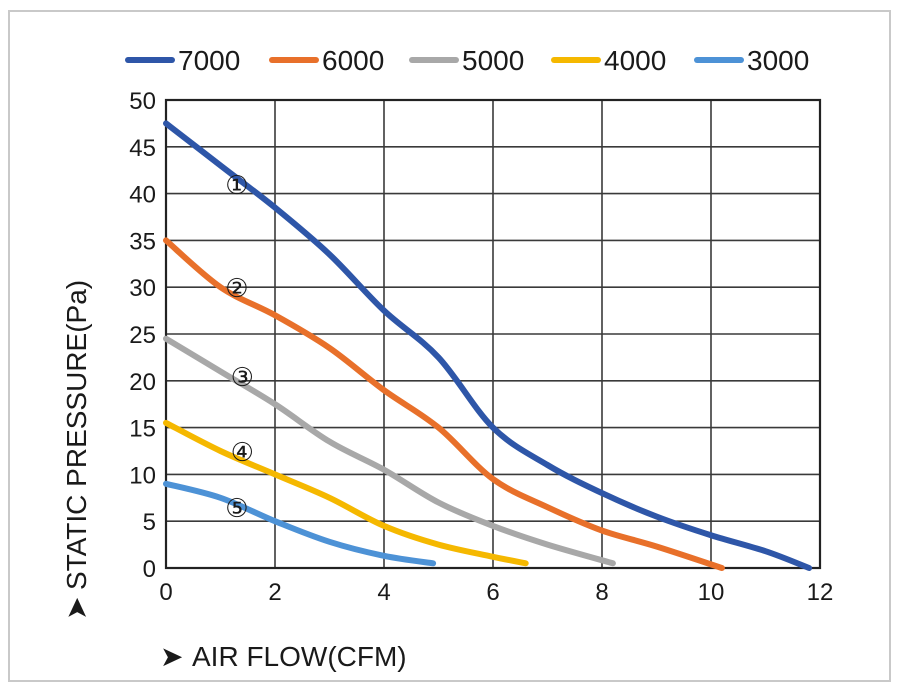  I want to click on y-tick-label: 30, so click(142, 288).